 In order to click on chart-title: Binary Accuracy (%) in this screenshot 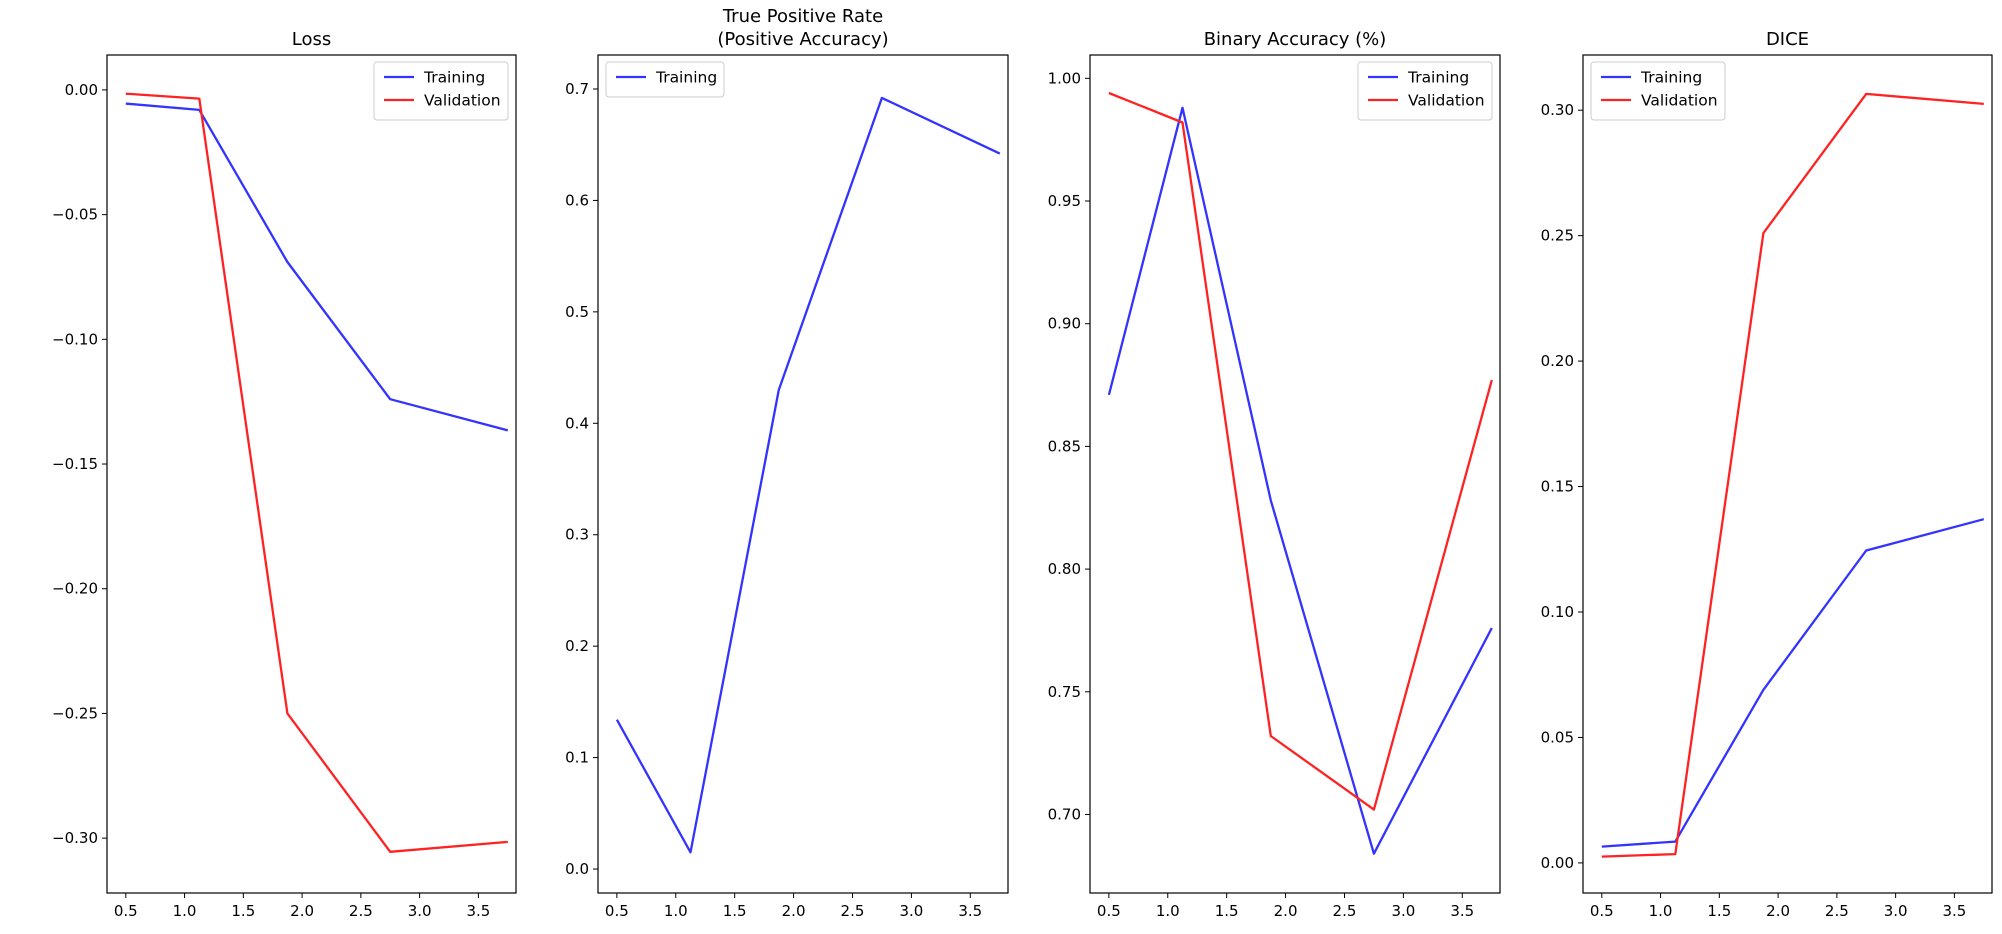, I will do `click(1295, 39)`.